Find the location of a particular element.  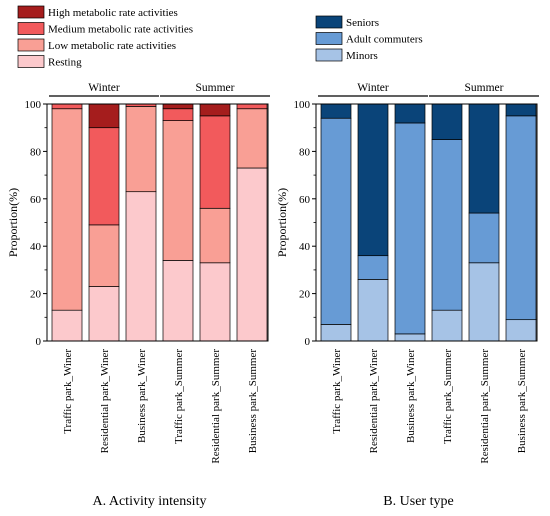

legend-label: Minors is located at coordinates (362, 56).